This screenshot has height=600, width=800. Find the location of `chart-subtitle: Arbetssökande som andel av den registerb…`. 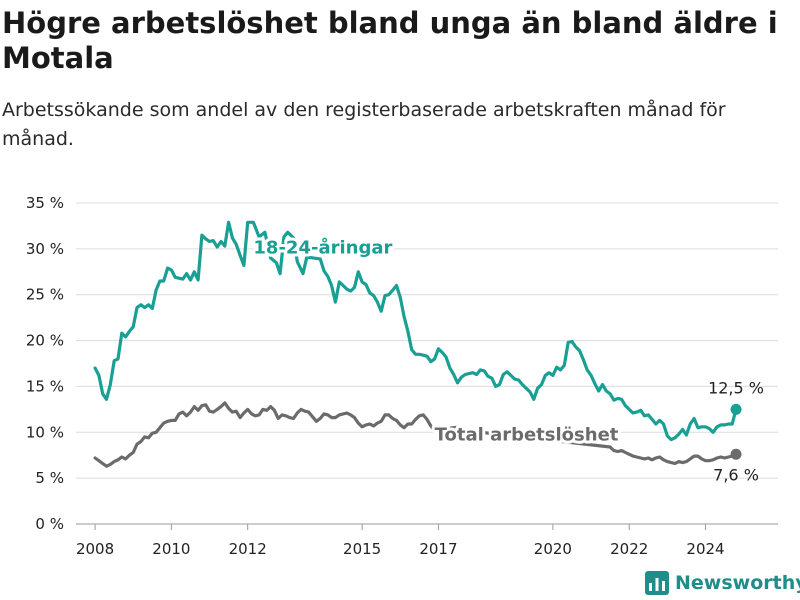

chart-subtitle: Arbetssökande som andel av den registerb… is located at coordinates (364, 124).